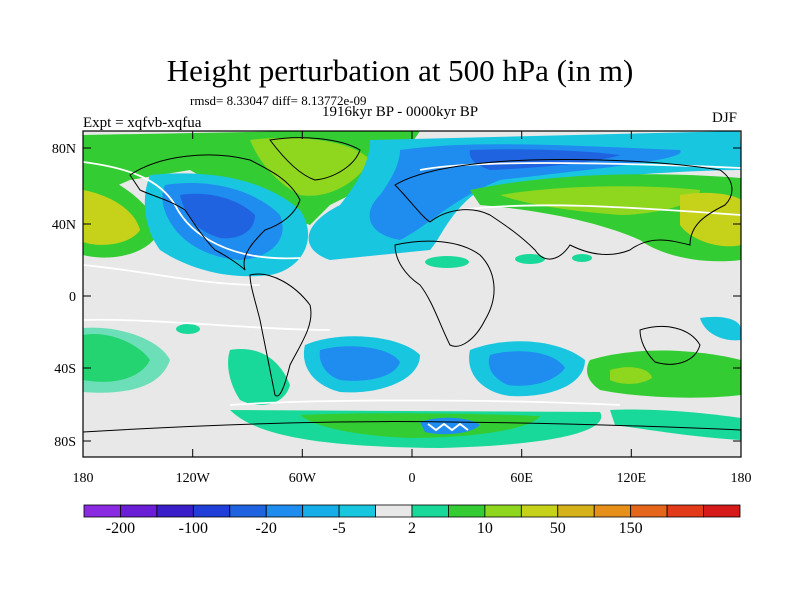 Image resolution: width=800 pixels, height=600 pixels. Describe the element at coordinates (526, 368) in the screenshot. I see `indian-neg-core` at that location.